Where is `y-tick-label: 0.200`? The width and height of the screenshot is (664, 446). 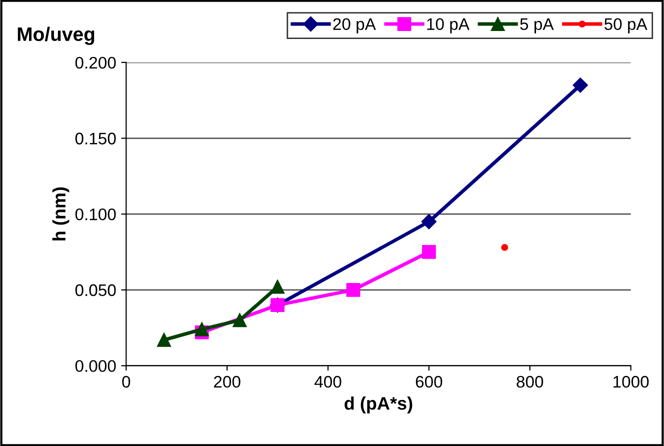 y-tick-label: 0.200 is located at coordinates (95, 62).